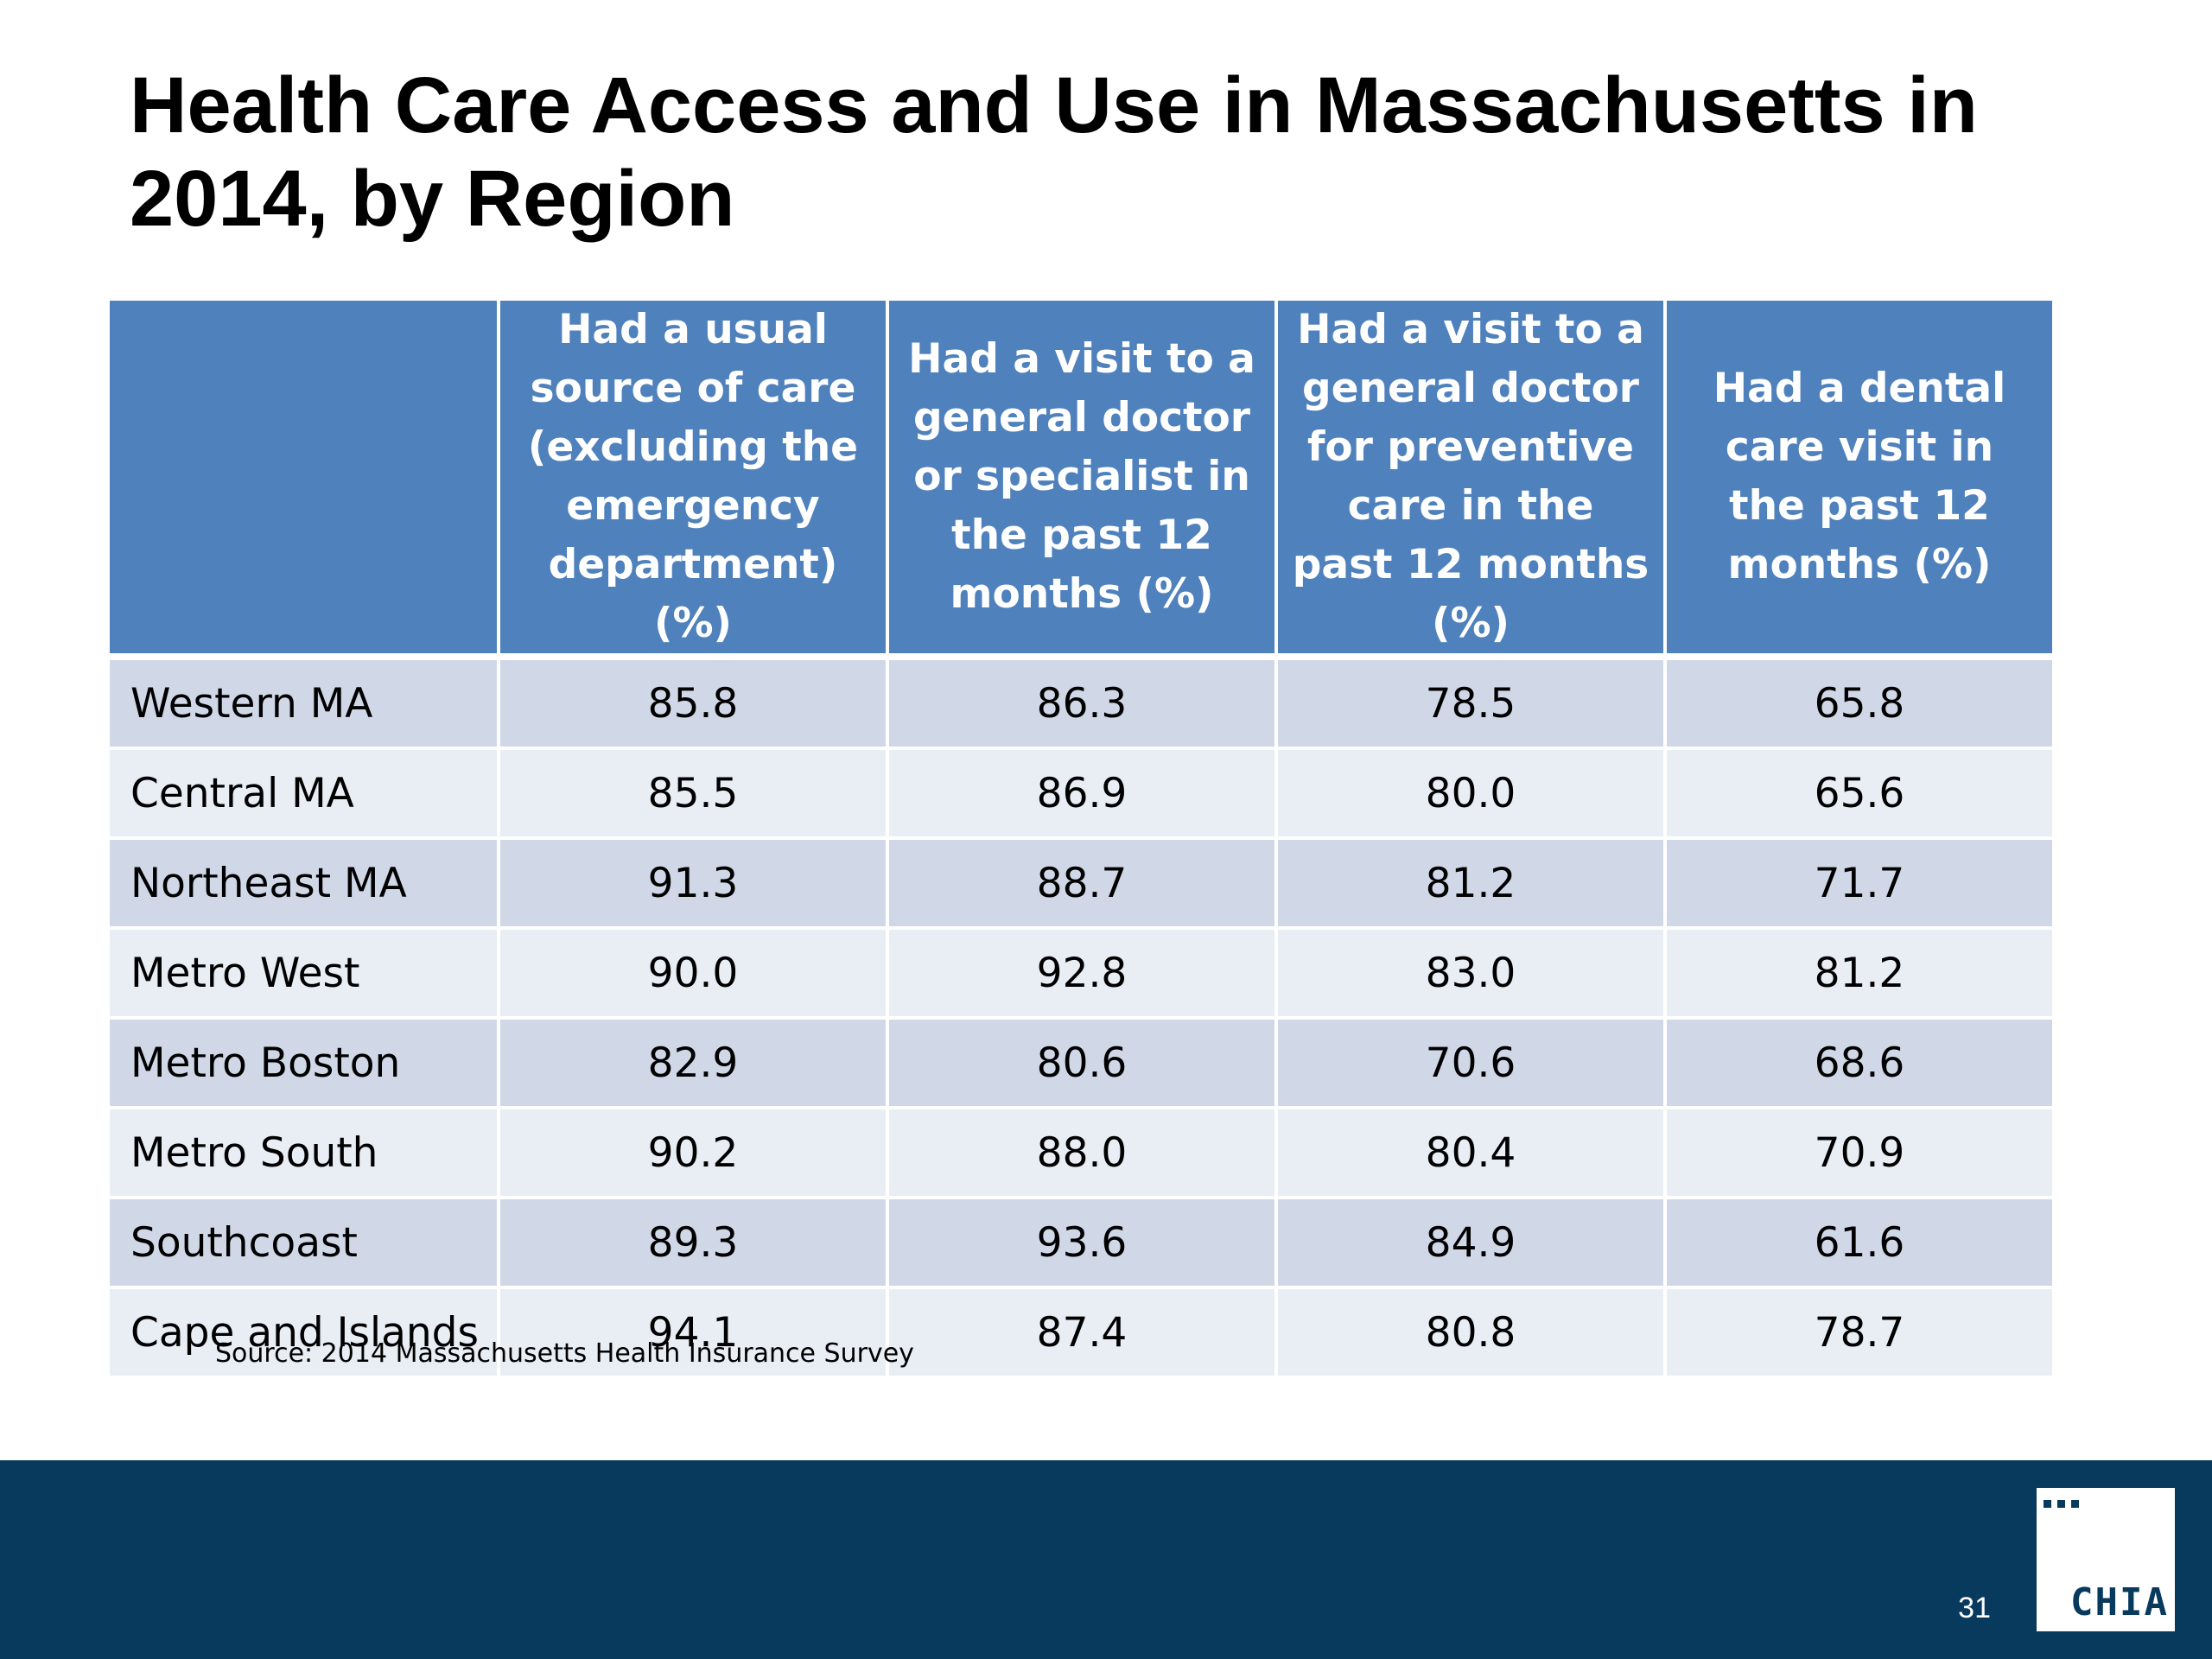  I want to click on value-cell: 70.6, so click(1468, 1064).